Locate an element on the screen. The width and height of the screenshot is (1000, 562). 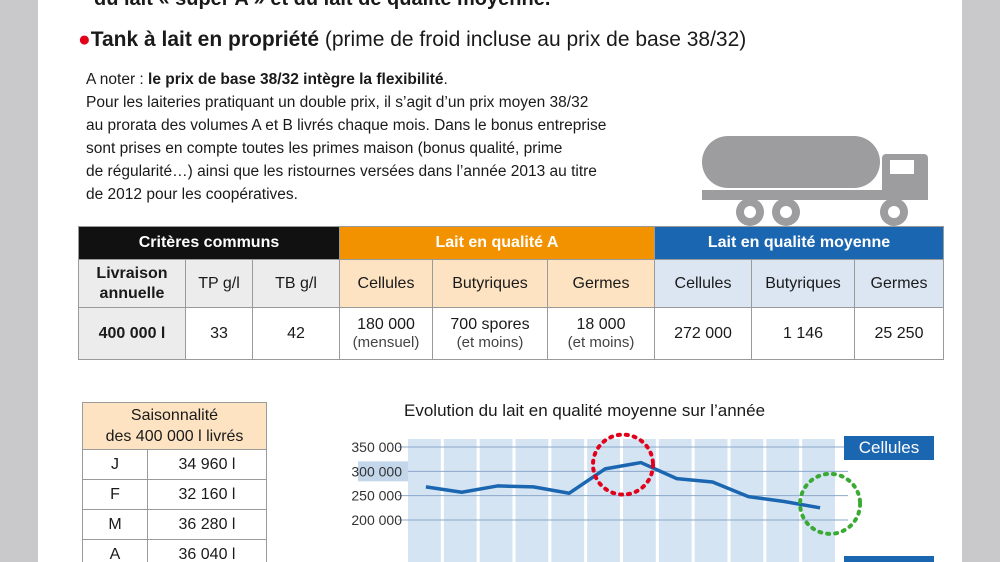
table-row: F 32 160 l is located at coordinates (174, 494).